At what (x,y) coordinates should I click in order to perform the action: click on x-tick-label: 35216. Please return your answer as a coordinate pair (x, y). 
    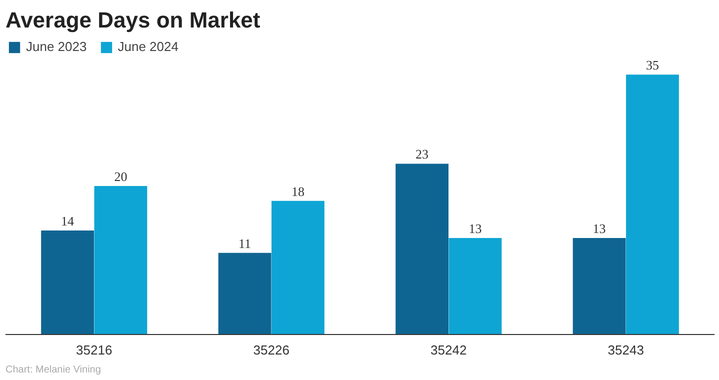
    Looking at the image, I should click on (94, 350).